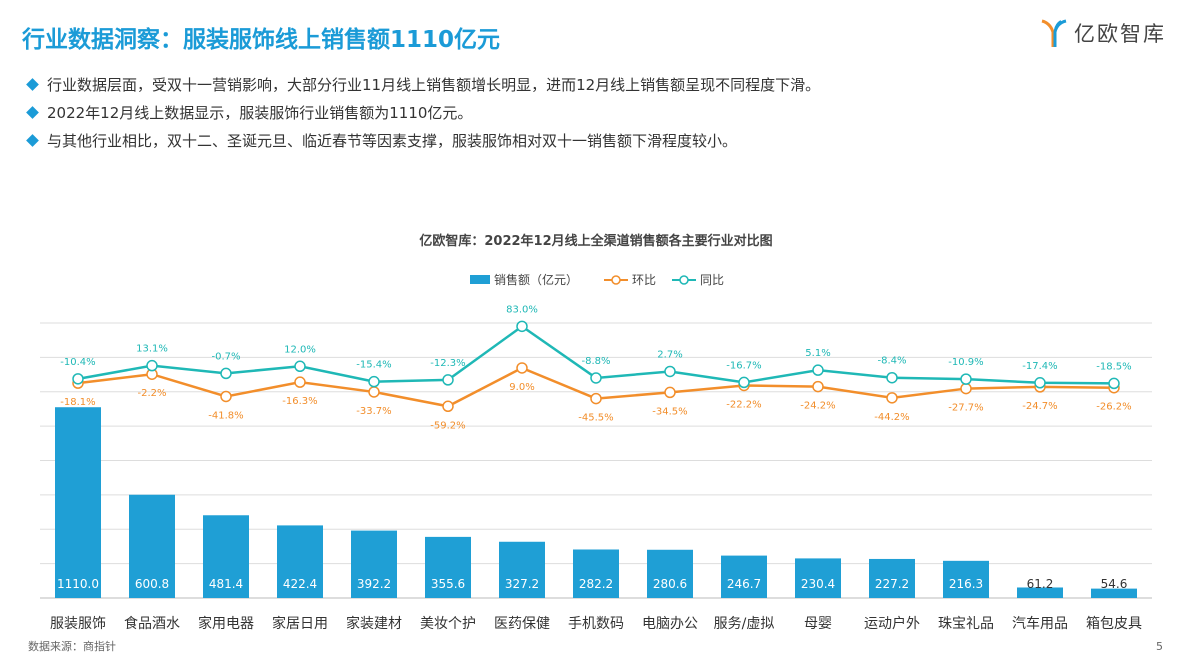  I want to click on line-value-label: 12.0%, so click(300, 349).